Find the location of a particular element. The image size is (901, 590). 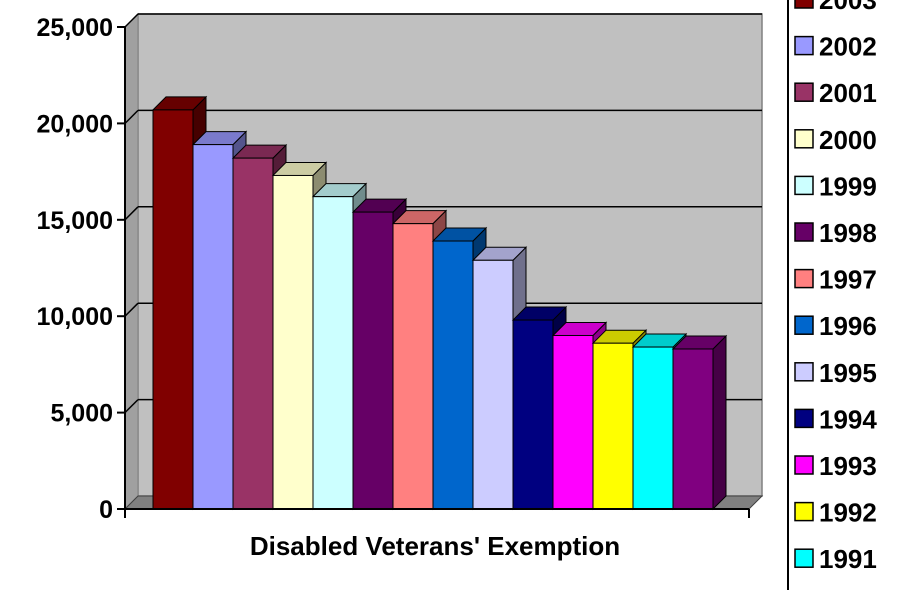

legend-swatch-1992 is located at coordinates (804, 511).